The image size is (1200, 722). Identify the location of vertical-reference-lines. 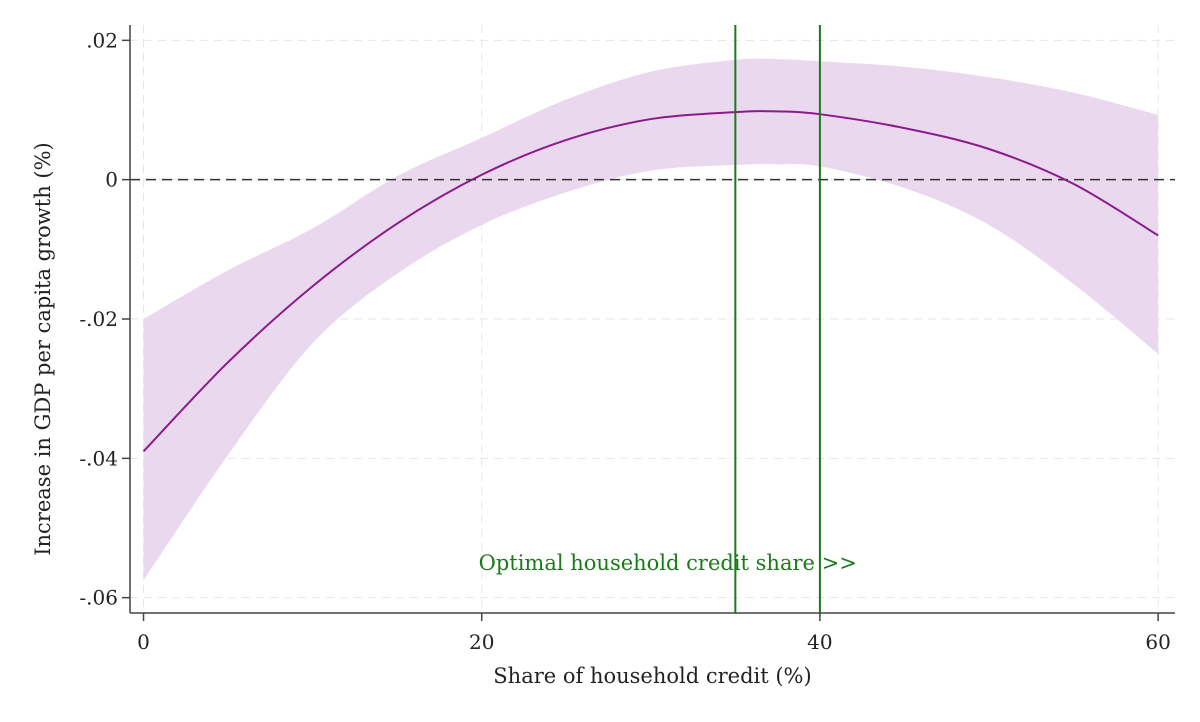
(777, 319).